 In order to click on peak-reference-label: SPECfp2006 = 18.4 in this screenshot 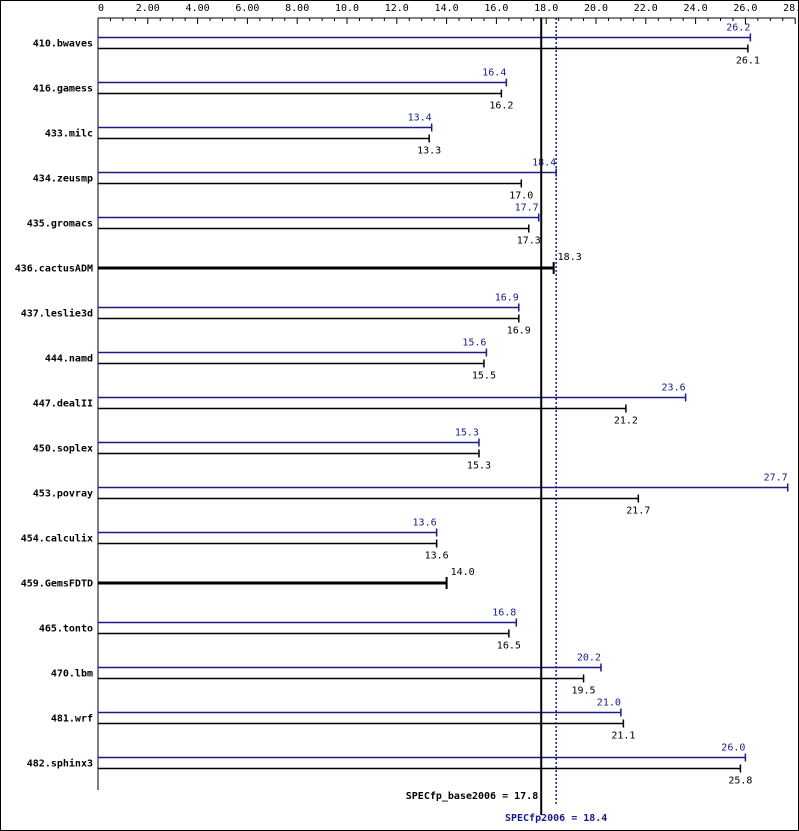, I will do `click(556, 818)`.